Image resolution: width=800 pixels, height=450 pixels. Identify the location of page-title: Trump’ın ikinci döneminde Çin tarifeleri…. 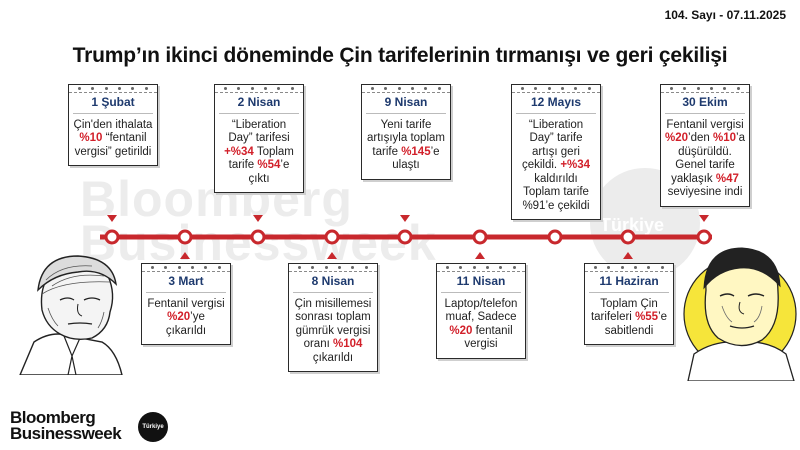
(400, 55).